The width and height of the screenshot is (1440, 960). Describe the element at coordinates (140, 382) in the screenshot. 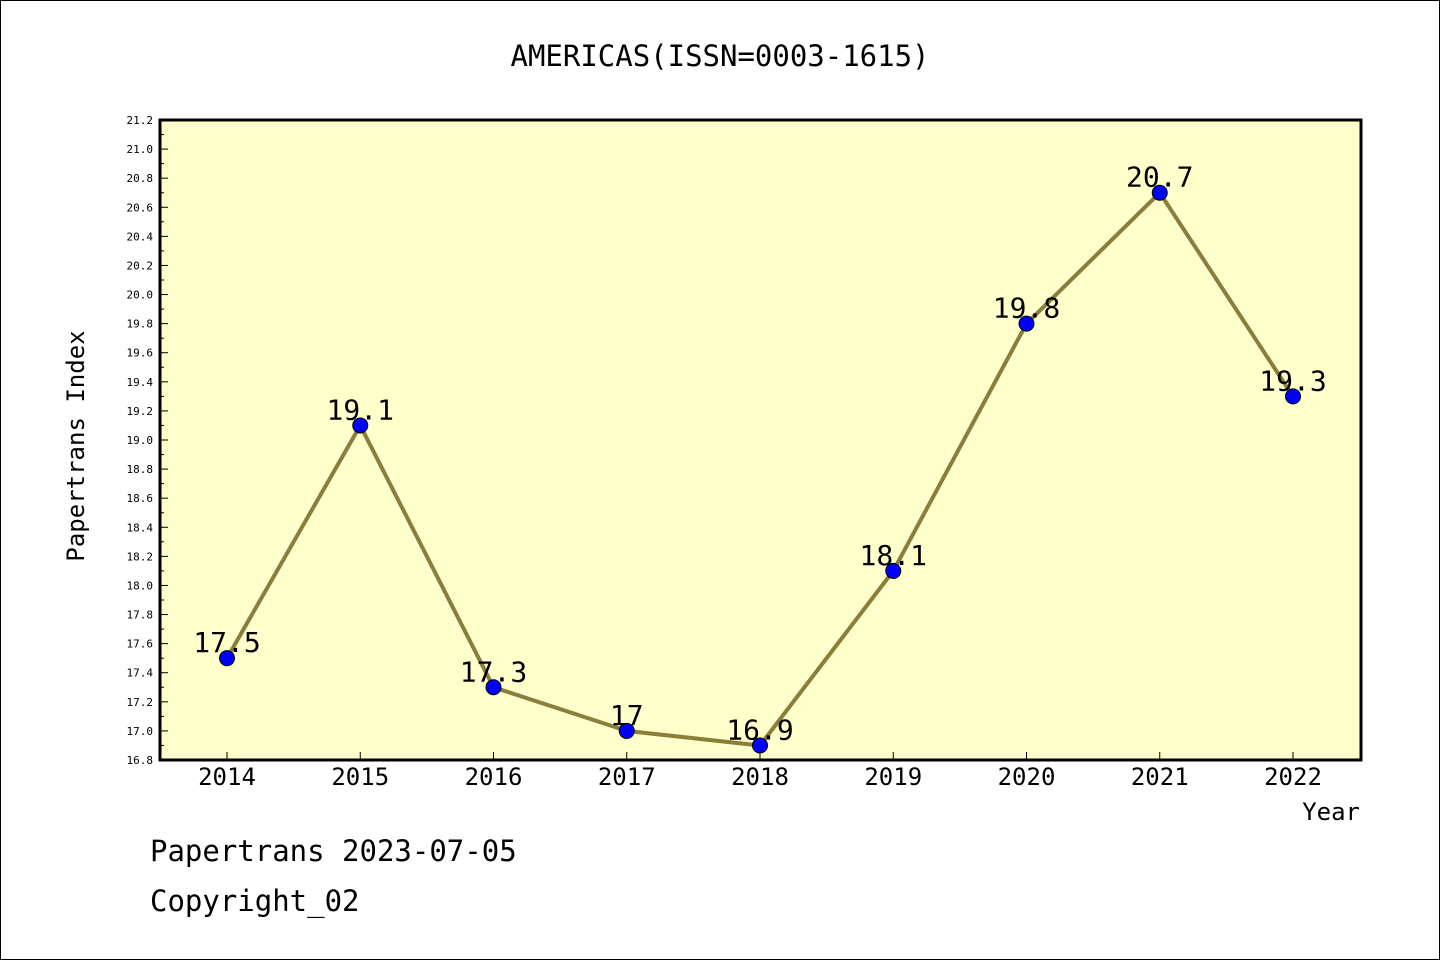

I see `y-tick-label: 19.4` at that location.